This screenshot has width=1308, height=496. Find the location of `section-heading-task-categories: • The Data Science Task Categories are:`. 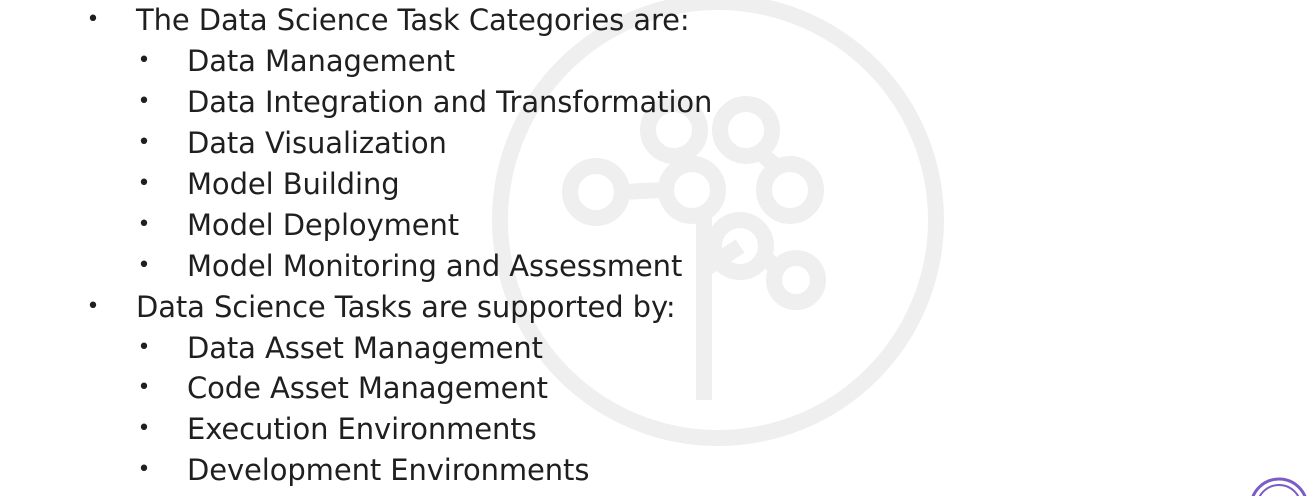

section-heading-task-categories: • The Data Science Task Categories are: is located at coordinates (388, 20).